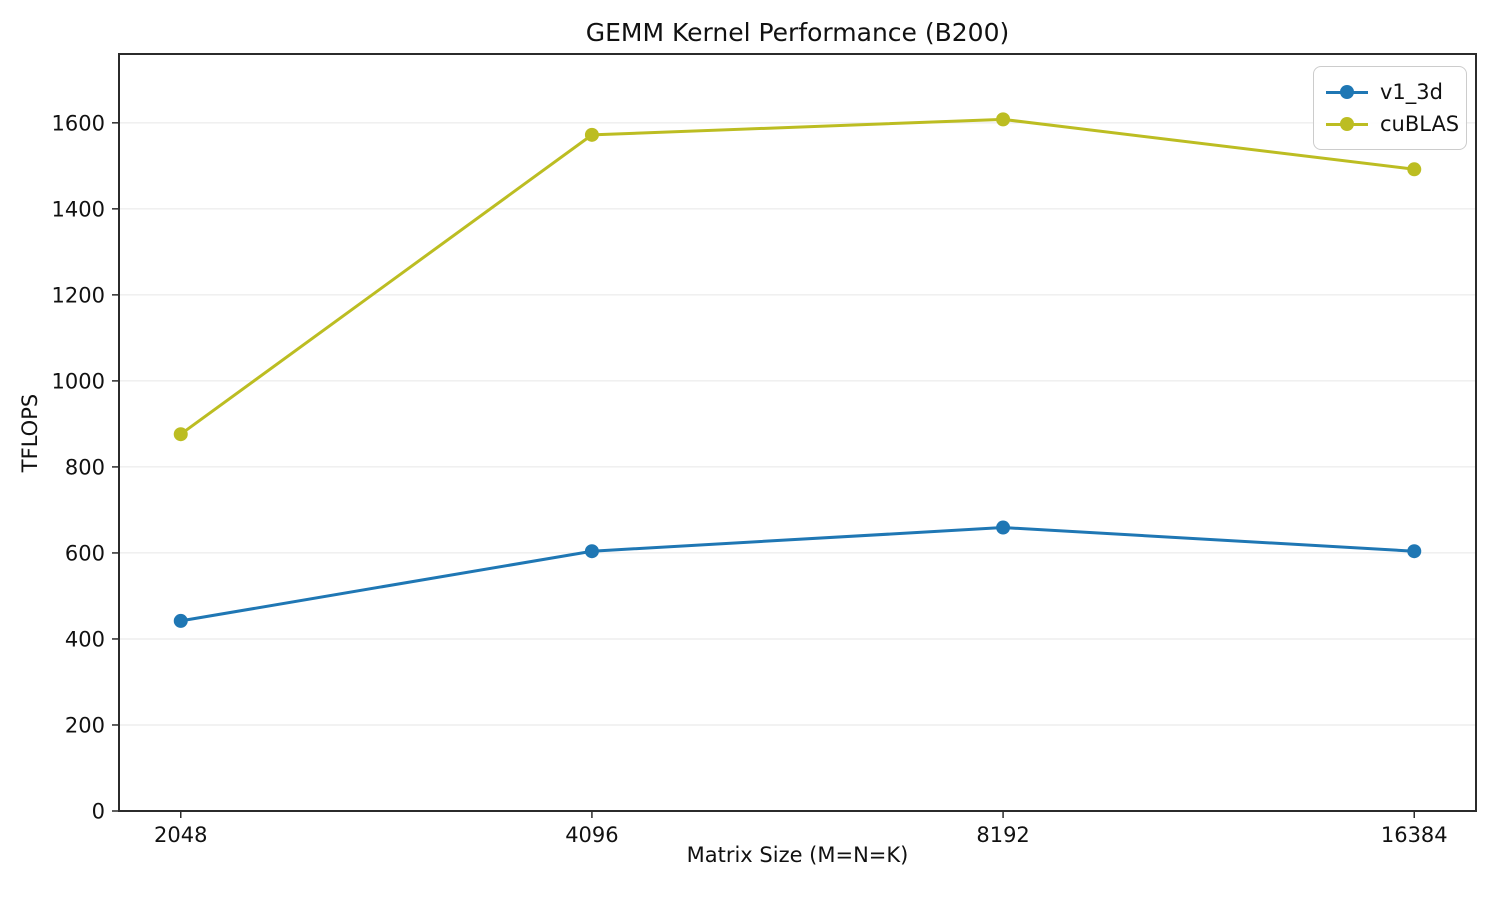  Describe the element at coordinates (591, 835) in the screenshot. I see `xtick-label-4096: 4096` at that location.